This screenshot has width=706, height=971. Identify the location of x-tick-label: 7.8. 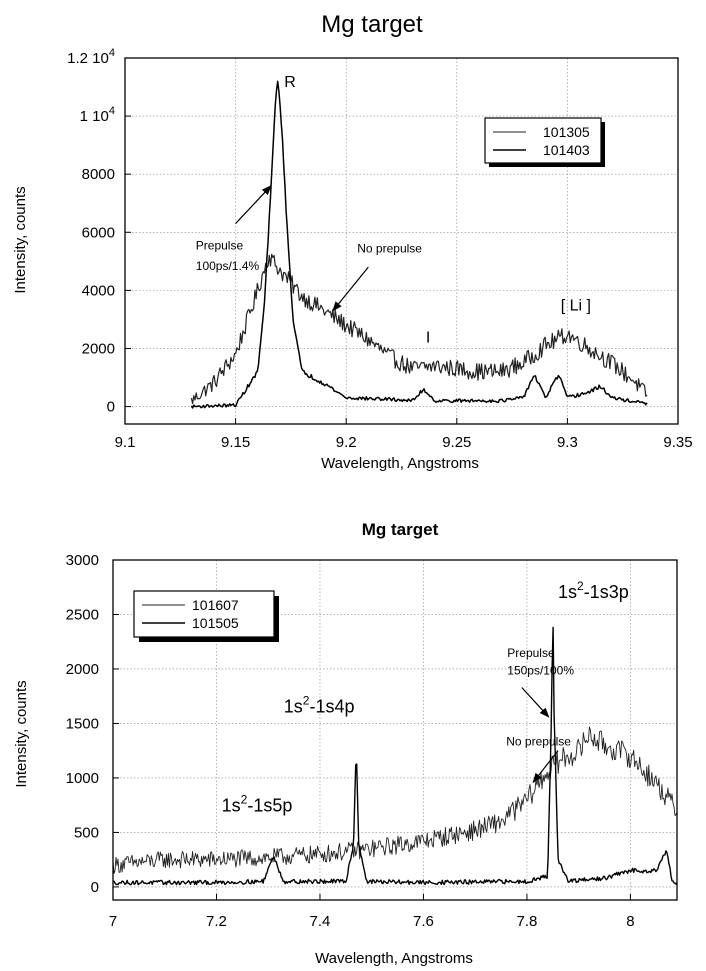
(527, 921).